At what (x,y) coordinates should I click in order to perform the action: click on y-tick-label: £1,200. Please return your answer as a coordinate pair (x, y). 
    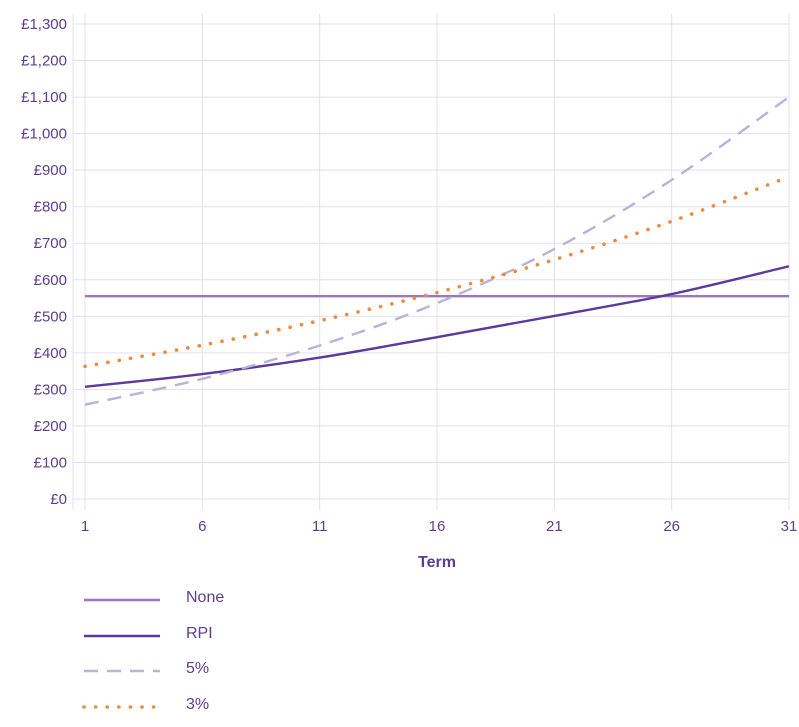
    Looking at the image, I should click on (44, 61).